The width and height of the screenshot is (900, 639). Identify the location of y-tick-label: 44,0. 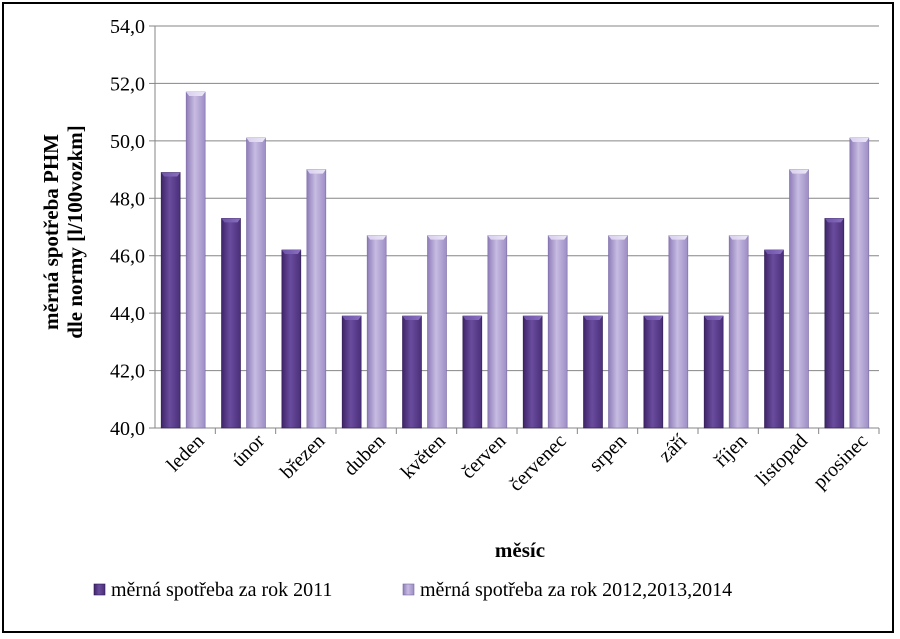
(127, 314).